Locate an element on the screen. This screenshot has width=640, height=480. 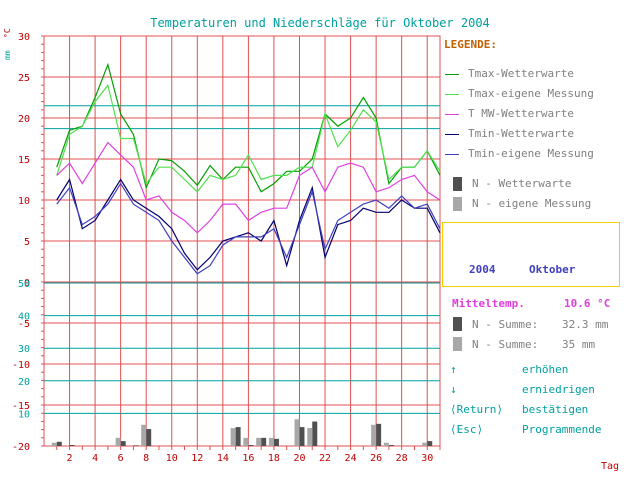
x-tick-label: 4 is located at coordinates (95, 458).